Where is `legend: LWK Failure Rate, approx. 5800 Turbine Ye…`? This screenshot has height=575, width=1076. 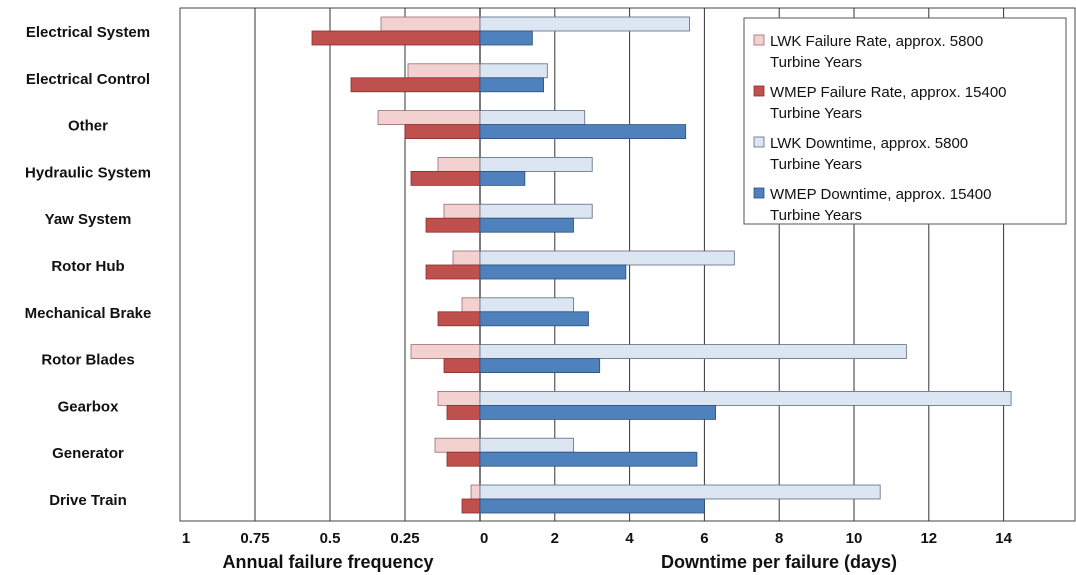 legend: LWK Failure Rate, approx. 5800 Turbine Ye… is located at coordinates (905, 121).